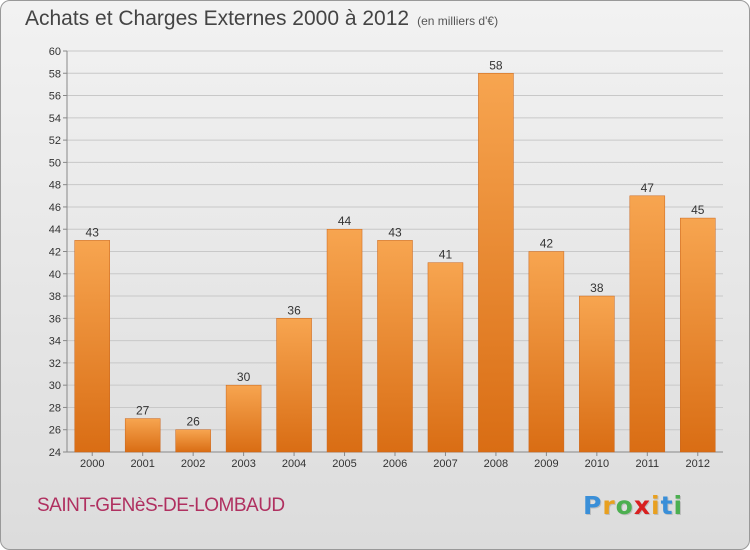 The image size is (750, 550). I want to click on y-tick-label: 44, so click(55, 230).